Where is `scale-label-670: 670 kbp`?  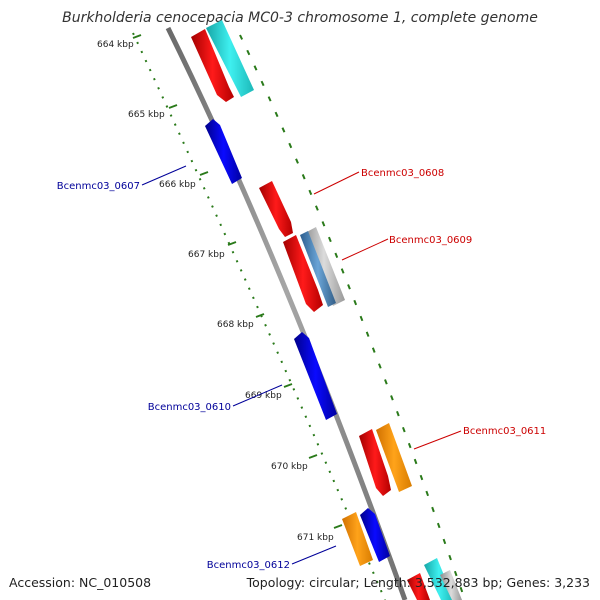
scale-label-670: 670 kbp is located at coordinates (289, 467).